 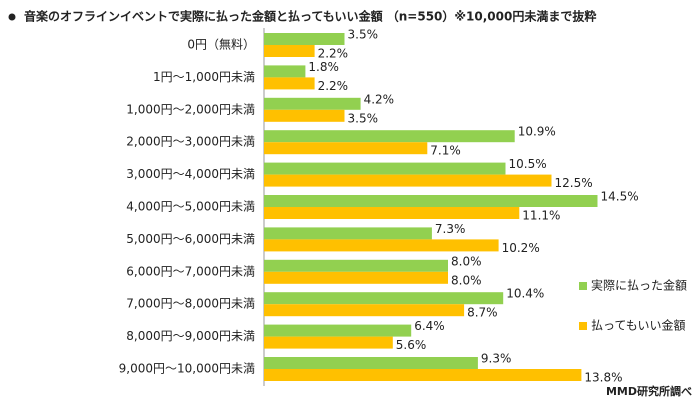 What do you see at coordinates (496, 359) in the screenshot?
I see `value-label: 9.3%` at bounding box center [496, 359].